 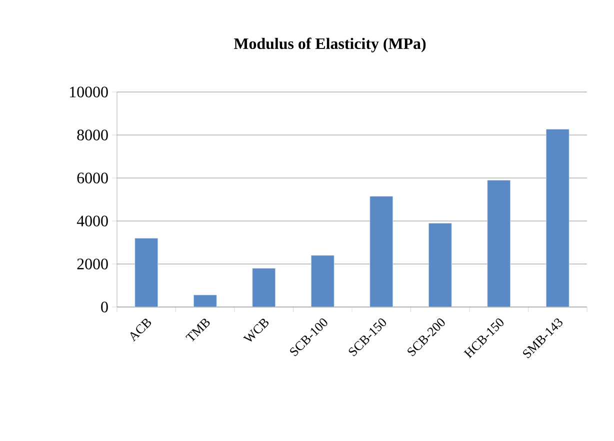 I want to click on y-tick-label: 8000, so click(x=92, y=135).